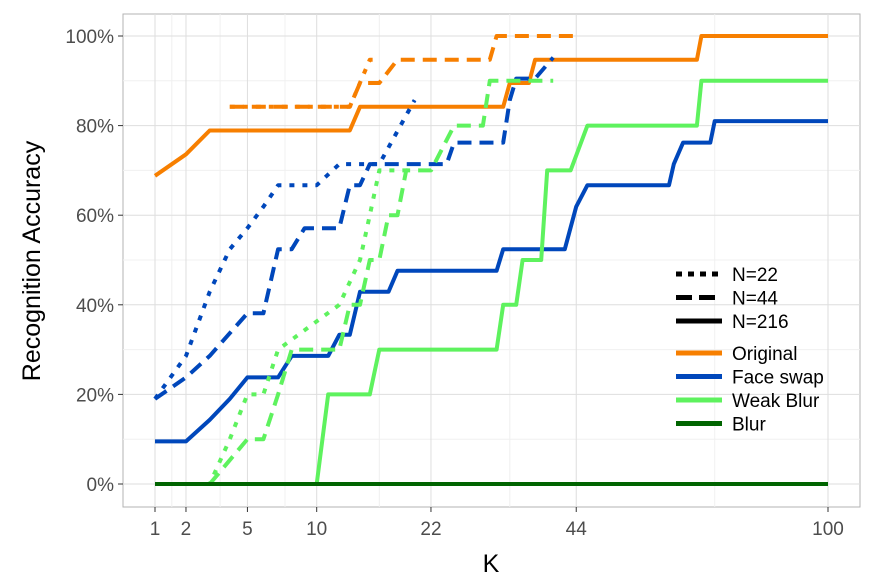 The width and height of the screenshot is (875, 582). I want to click on legend-label-condition: Original, so click(764, 354).